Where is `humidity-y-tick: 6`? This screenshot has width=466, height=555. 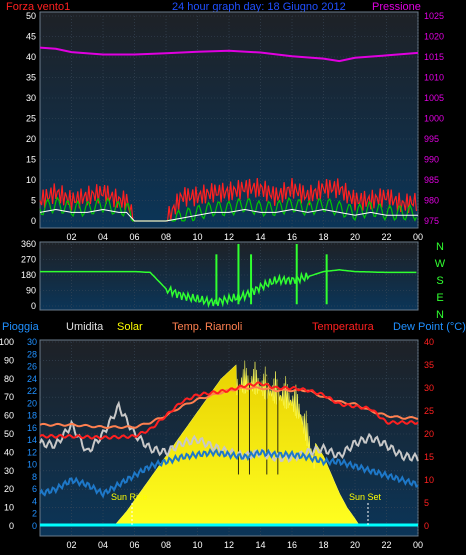
humidity-y-tick: 6 is located at coordinates (34, 489).